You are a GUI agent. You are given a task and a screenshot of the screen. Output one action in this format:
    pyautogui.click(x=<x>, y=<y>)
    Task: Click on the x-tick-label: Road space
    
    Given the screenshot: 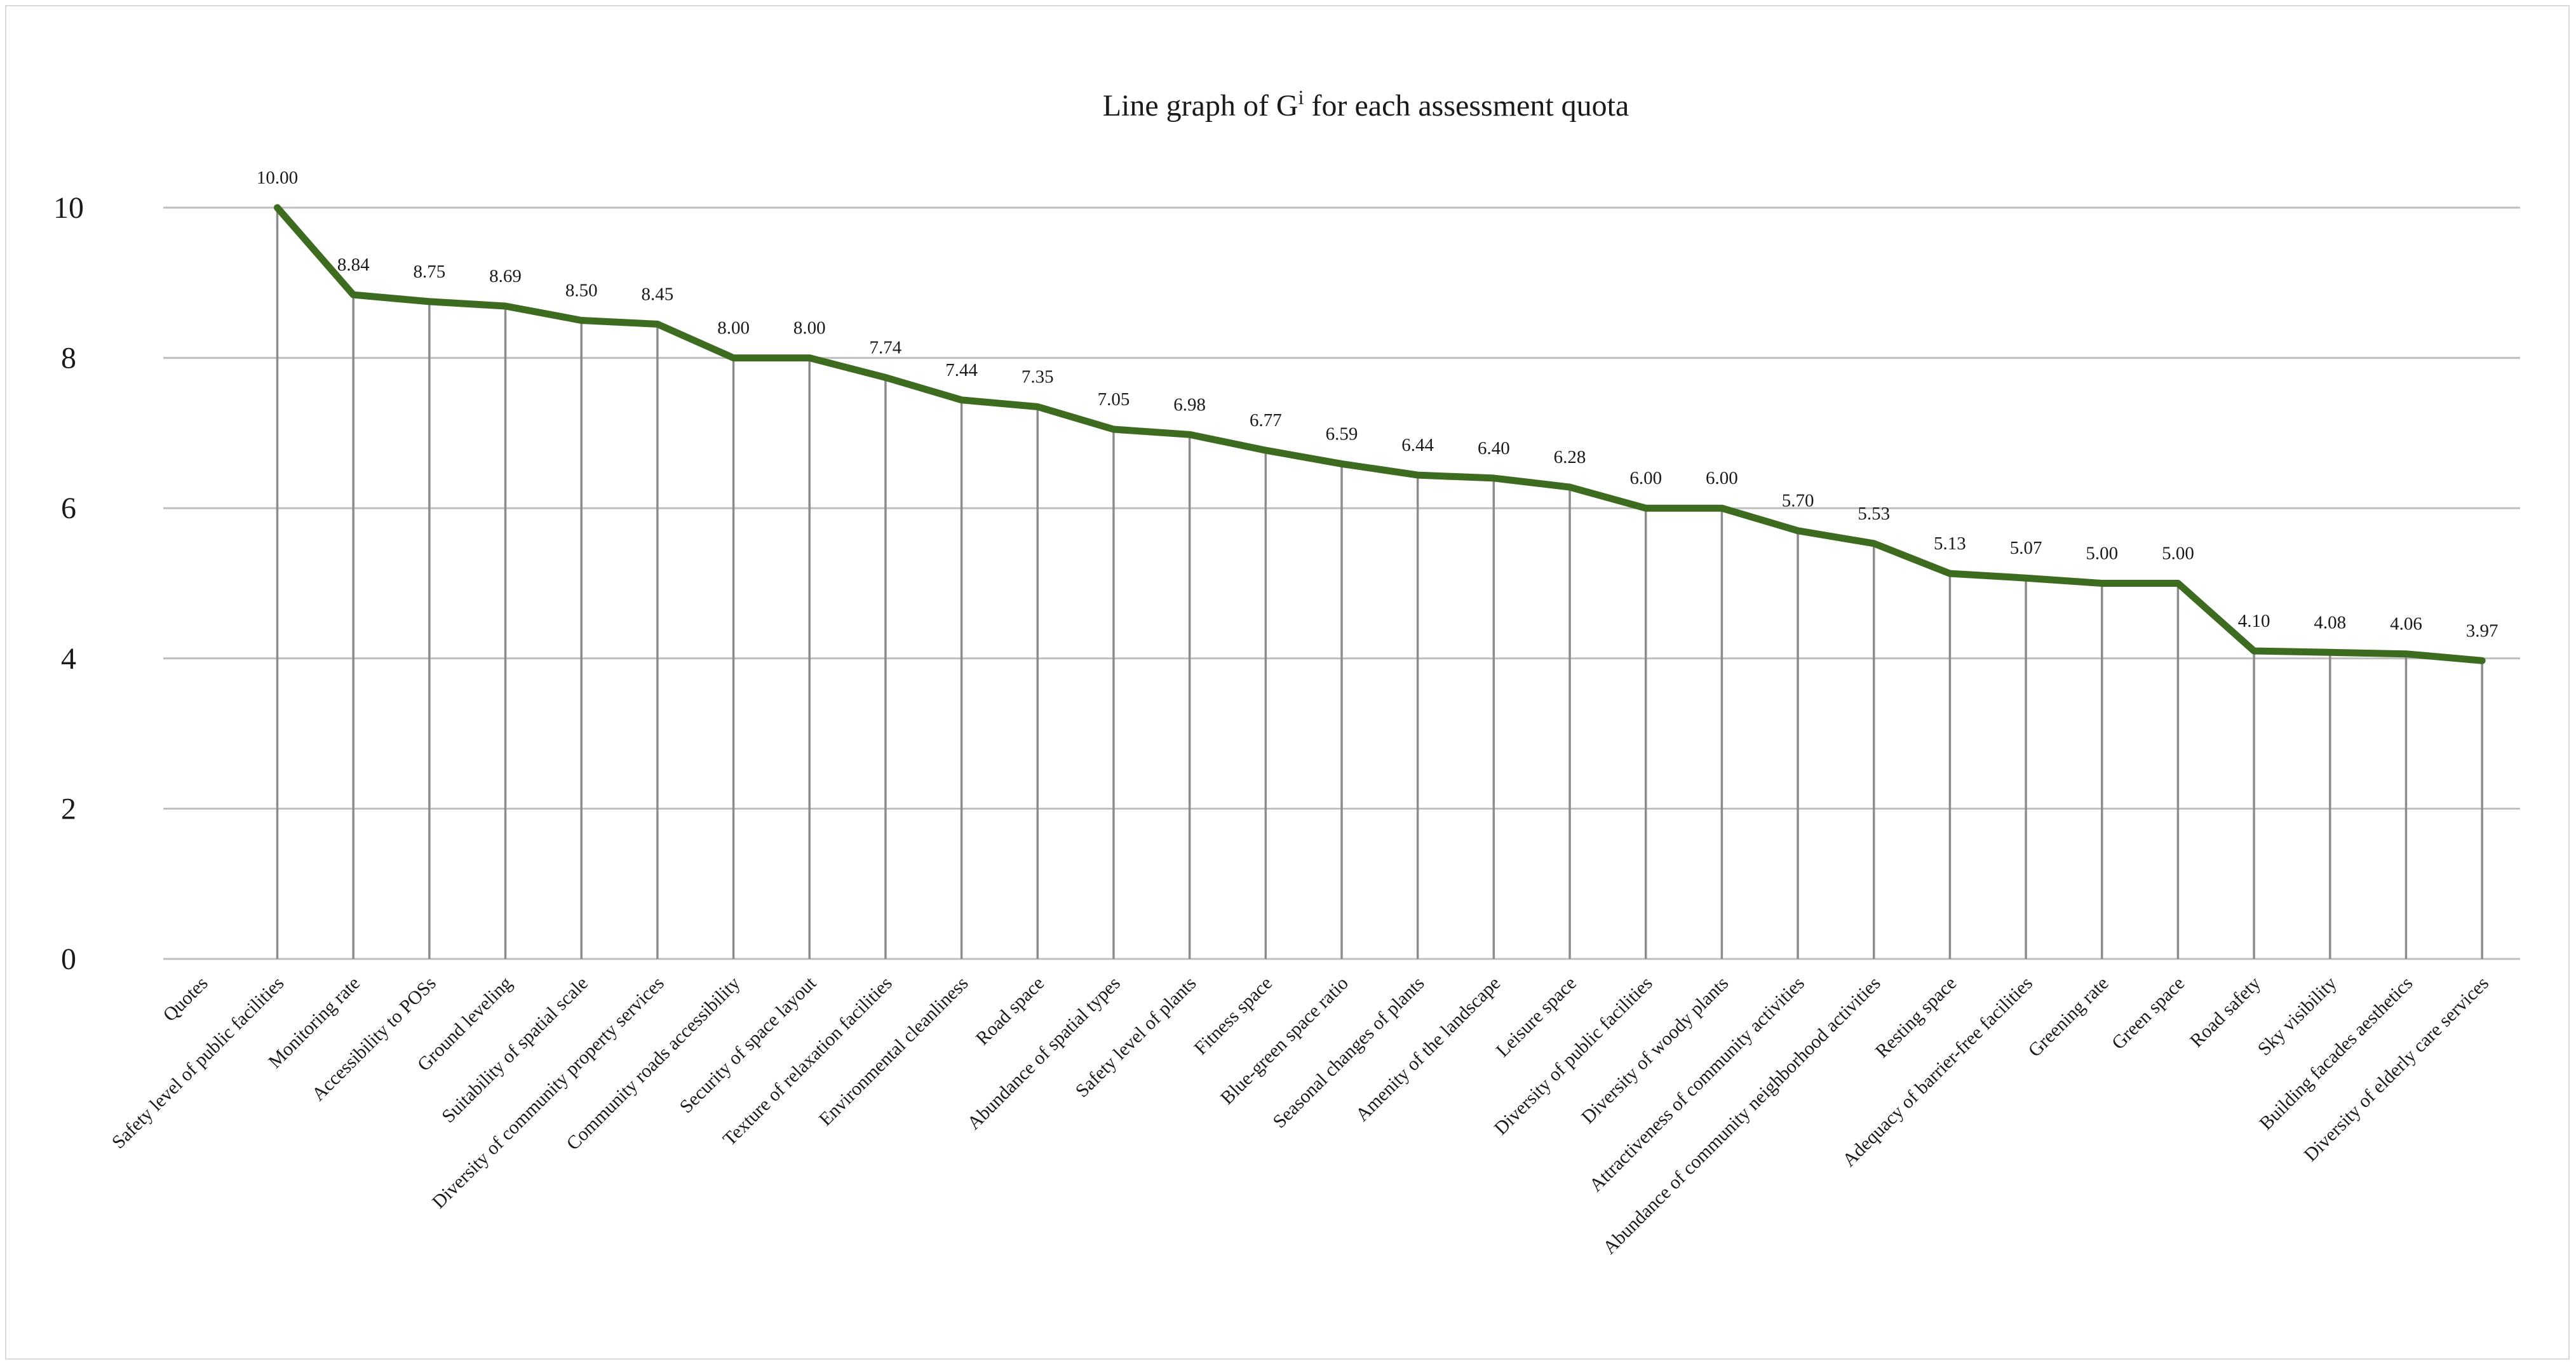 What is the action you would take?
    pyautogui.click(x=1010, y=1011)
    